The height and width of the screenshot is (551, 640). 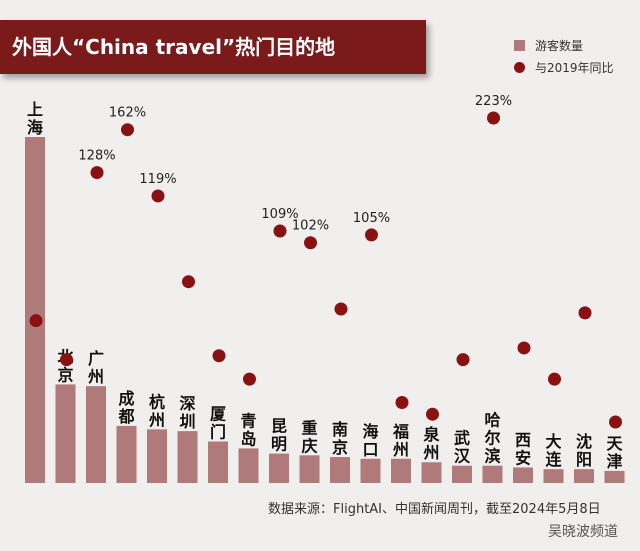 I want to click on dot-北京, so click(x=66, y=360).